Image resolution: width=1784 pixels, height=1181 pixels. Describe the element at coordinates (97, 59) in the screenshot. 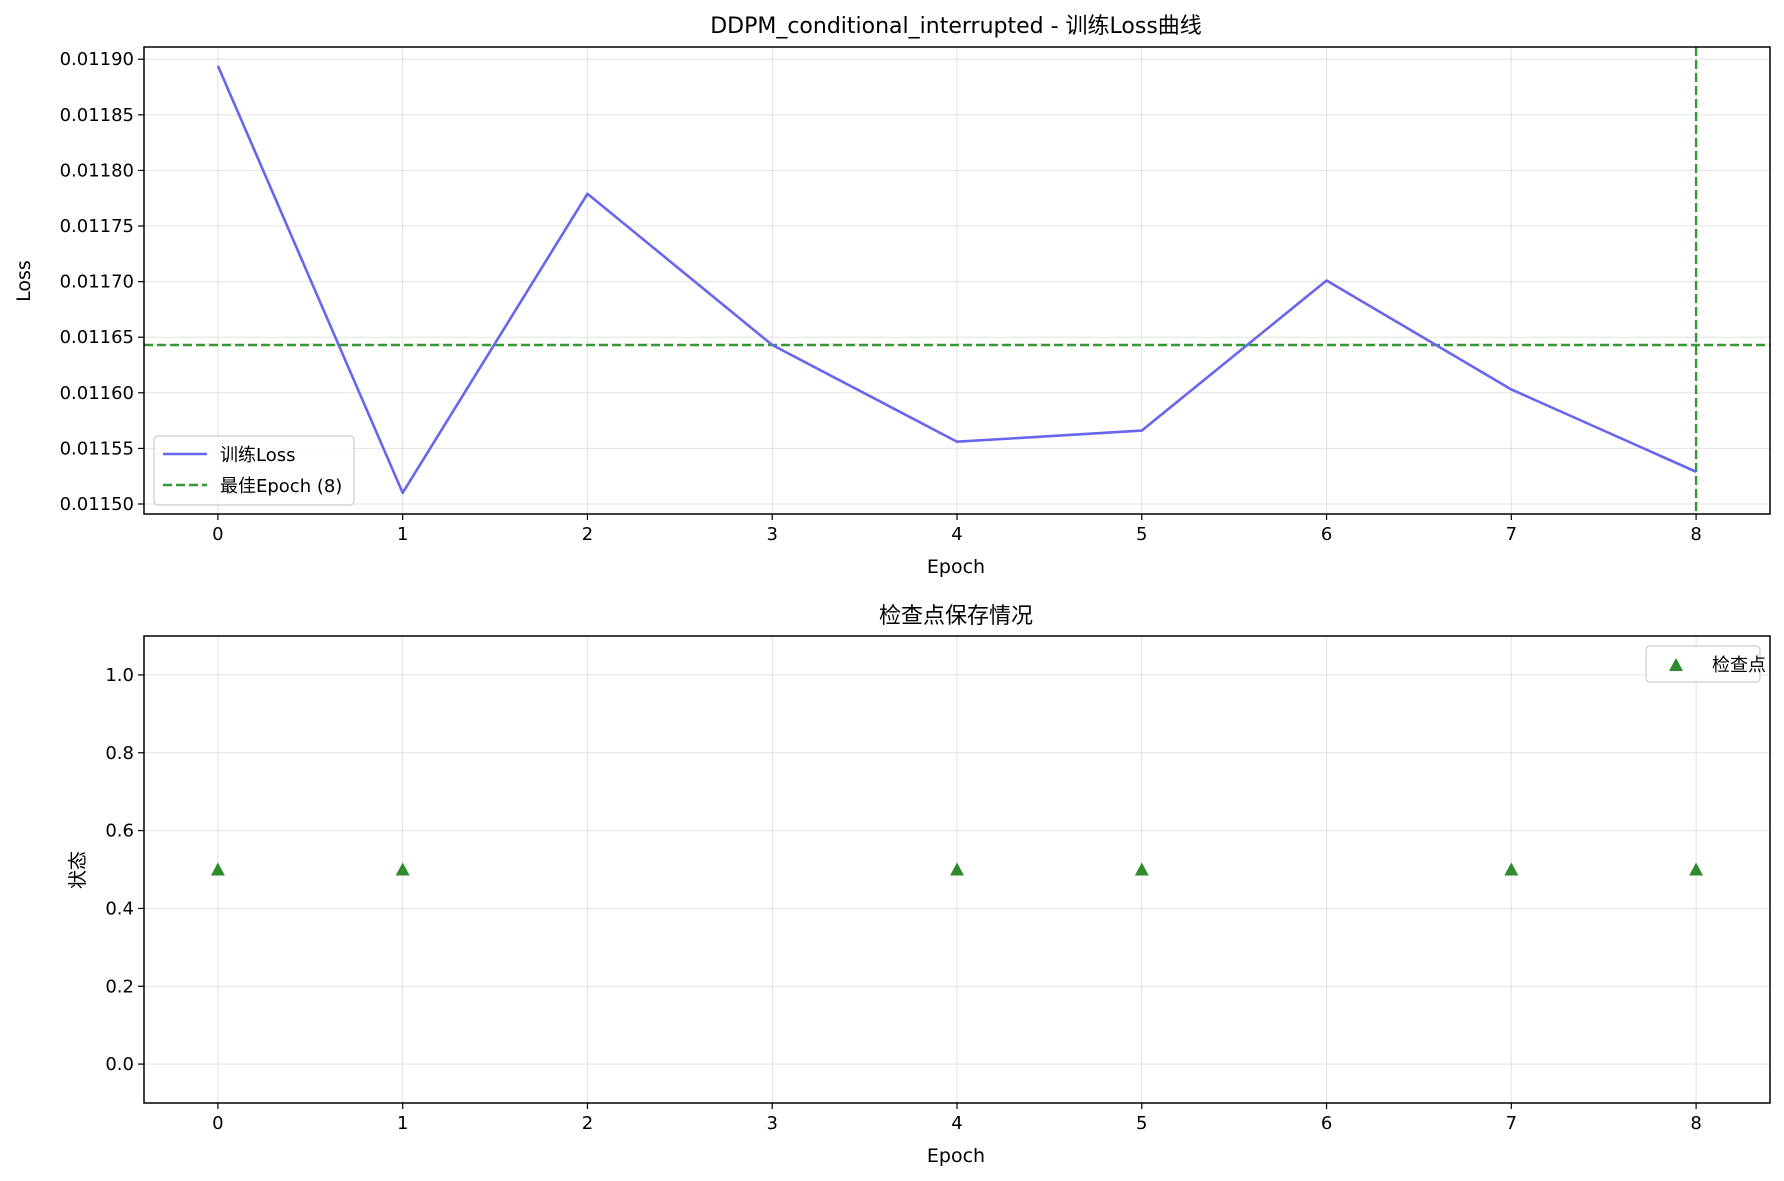

I see `y-tick-label: 0.01190` at that location.